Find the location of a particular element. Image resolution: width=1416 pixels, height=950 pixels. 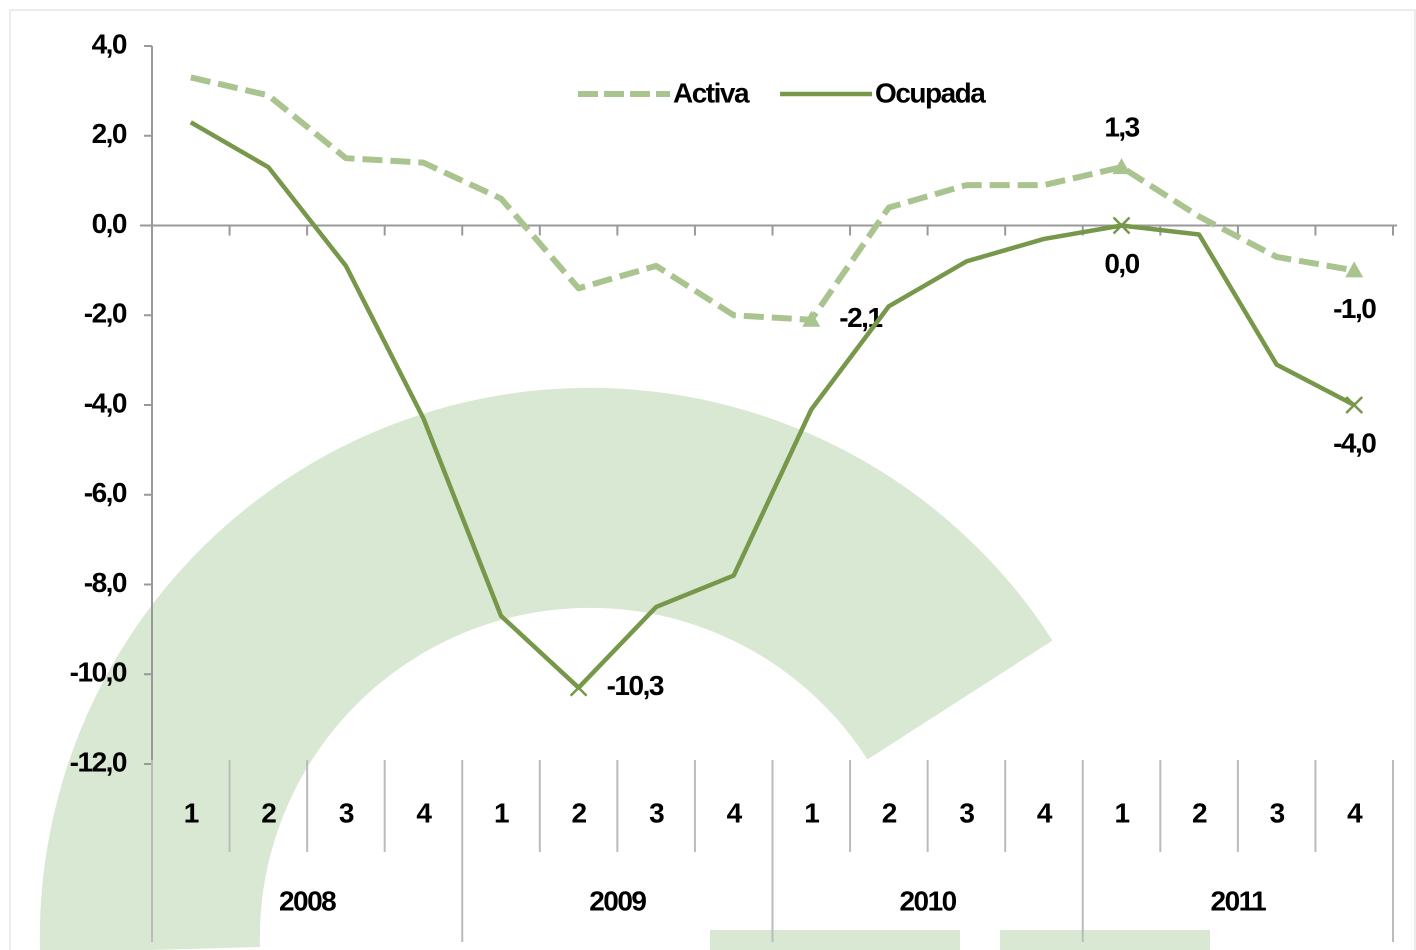

legend-label: Ocupada is located at coordinates (930, 92).